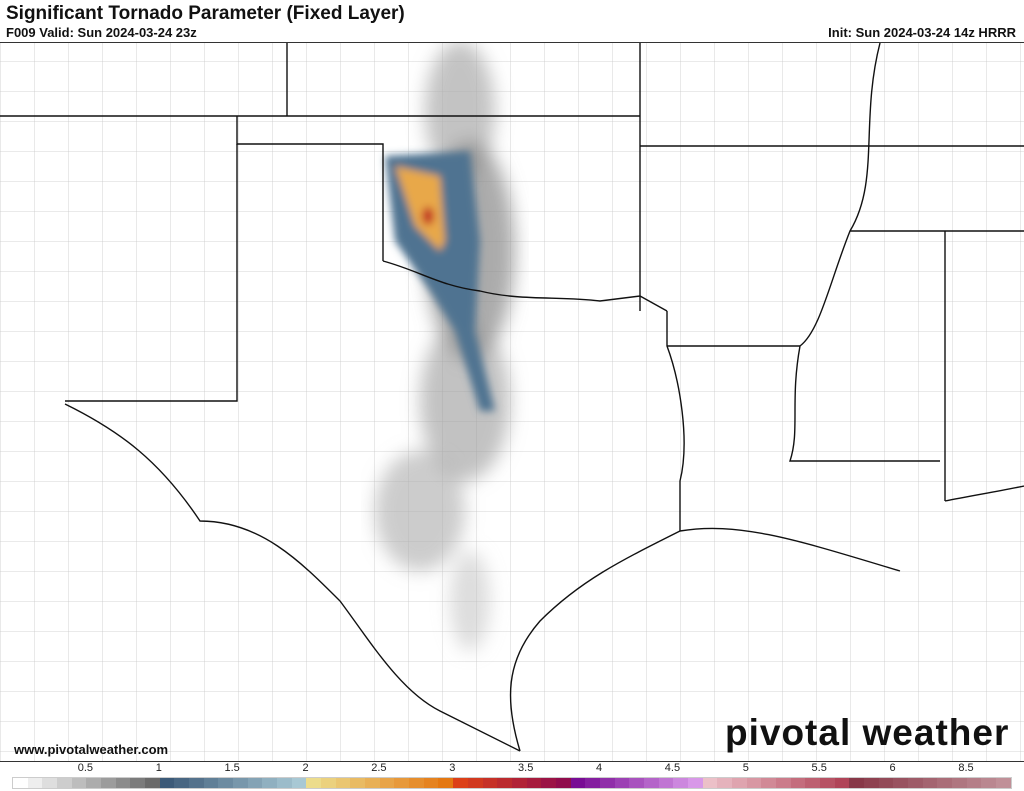 The image size is (1024, 791). Describe the element at coordinates (922, 32) in the screenshot. I see `init-time: Init: Sun 2024-03-24 14z HRRR` at that location.